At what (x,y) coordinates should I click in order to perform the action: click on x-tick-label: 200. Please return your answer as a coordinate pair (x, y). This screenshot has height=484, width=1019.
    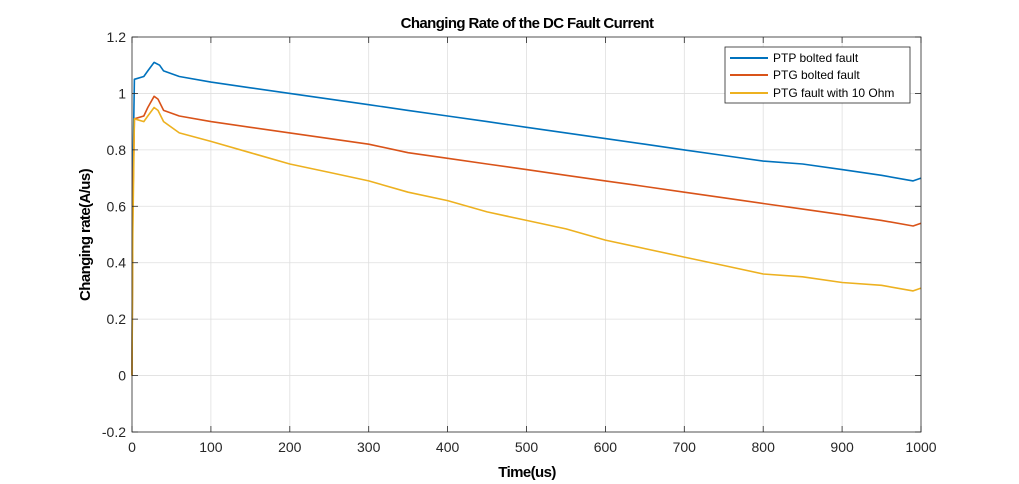
    Looking at the image, I should click on (290, 447).